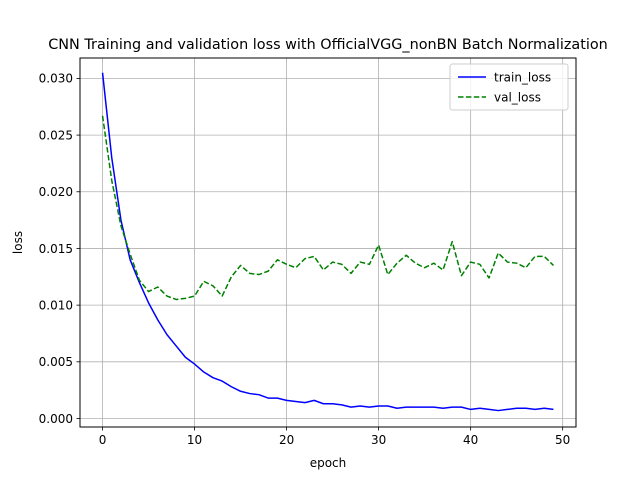  Describe the element at coordinates (56, 305) in the screenshot. I see `y-tick-label: 0.010` at that location.